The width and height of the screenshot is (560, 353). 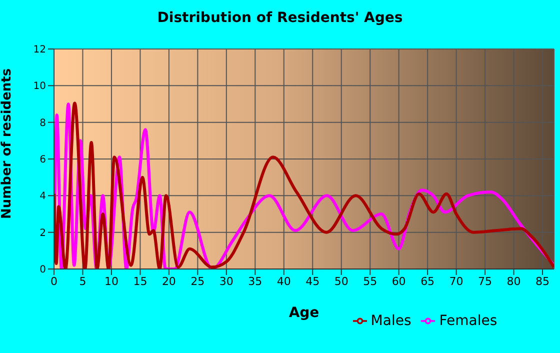 I want to click on legend-label: Males, so click(x=391, y=321).